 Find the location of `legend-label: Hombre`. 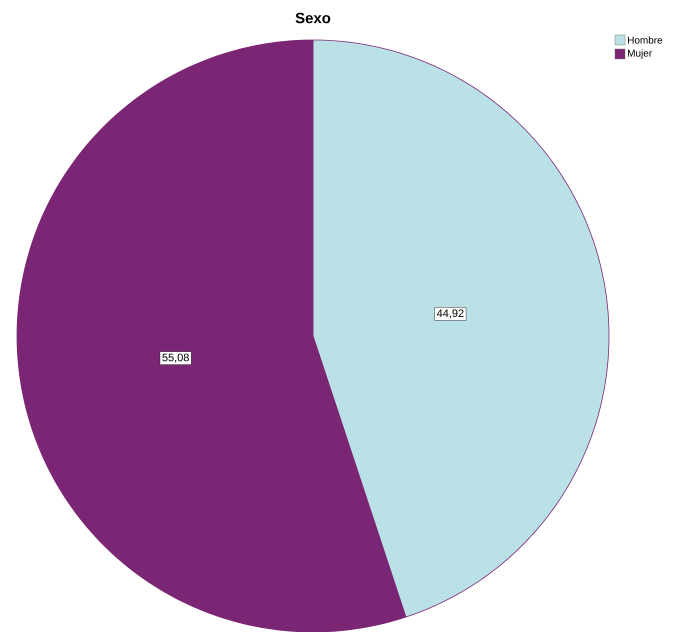

legend-label: Hombre is located at coordinates (645, 40).